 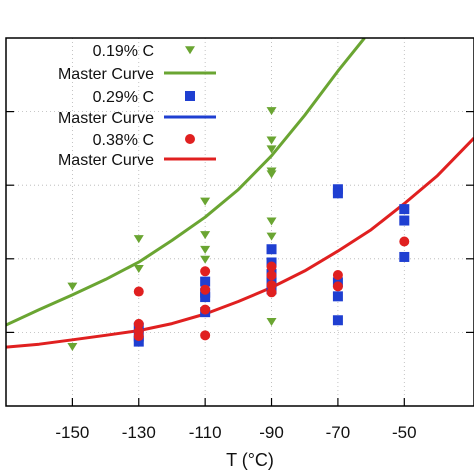 What do you see at coordinates (338, 432) in the screenshot?
I see `x-tick-label: -70` at bounding box center [338, 432].